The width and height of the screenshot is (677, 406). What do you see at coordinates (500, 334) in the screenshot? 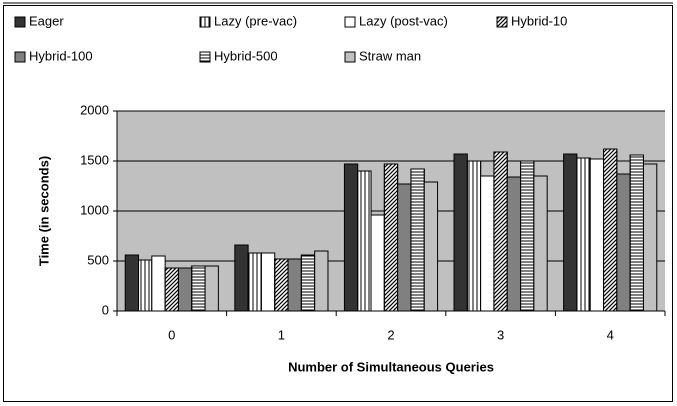
I see `x-tick-label: 3` at bounding box center [500, 334].